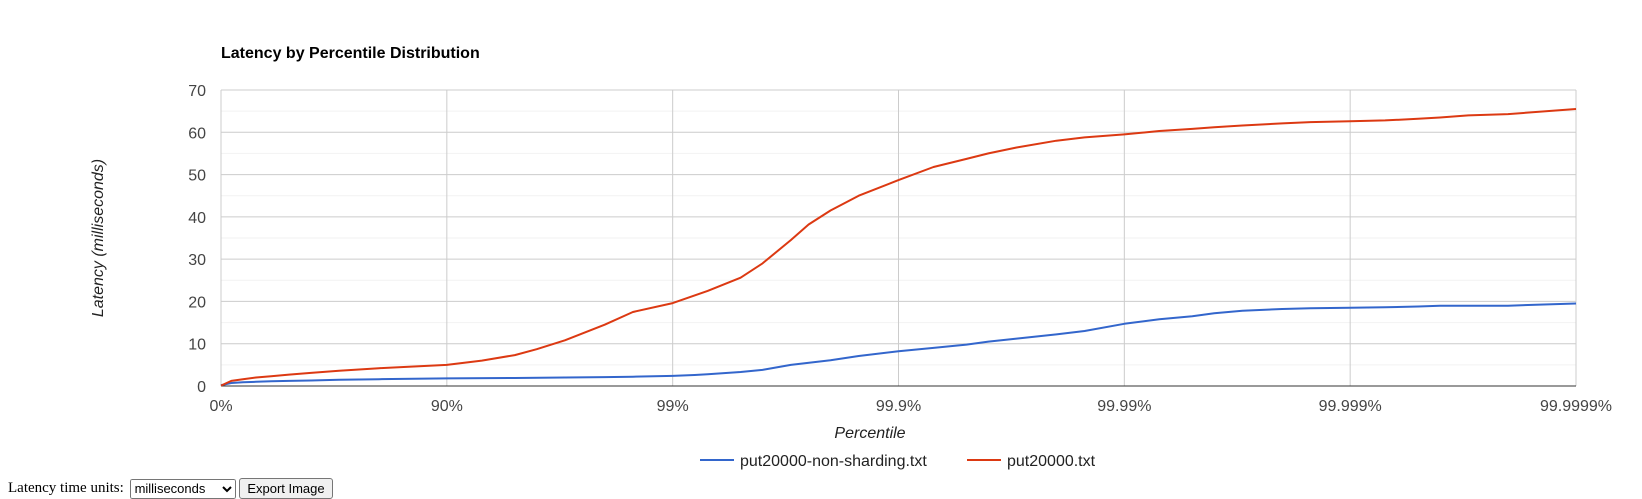 Image resolution: width=1642 pixels, height=499 pixels. Describe the element at coordinates (197, 345) in the screenshot. I see `y-tick-label: 10` at that location.